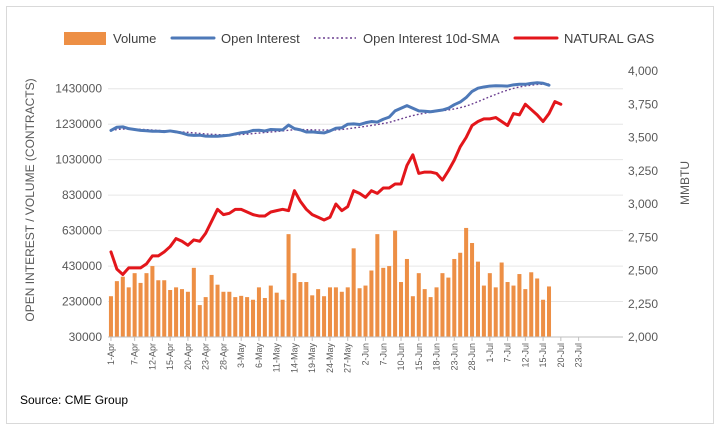 Image resolution: width=719 pixels, height=430 pixels. What do you see at coordinates (643, 138) in the screenshot?
I see `right-tick-label: 3,500` at bounding box center [643, 138].